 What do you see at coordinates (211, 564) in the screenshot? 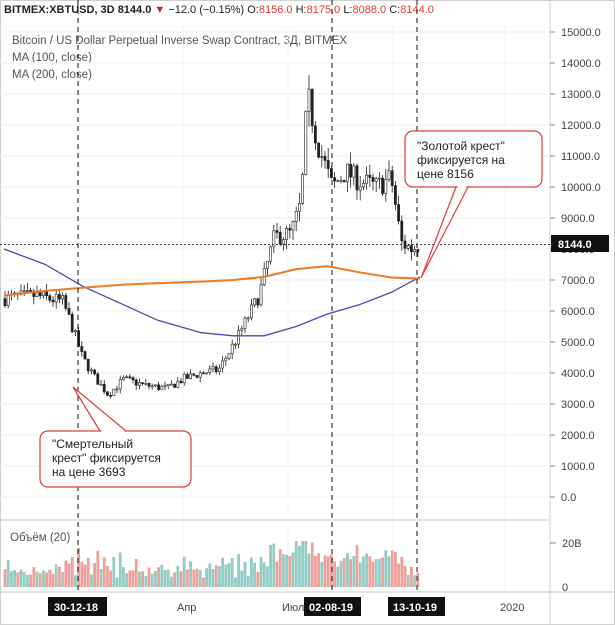
I see `volume-bars` at bounding box center [211, 564].